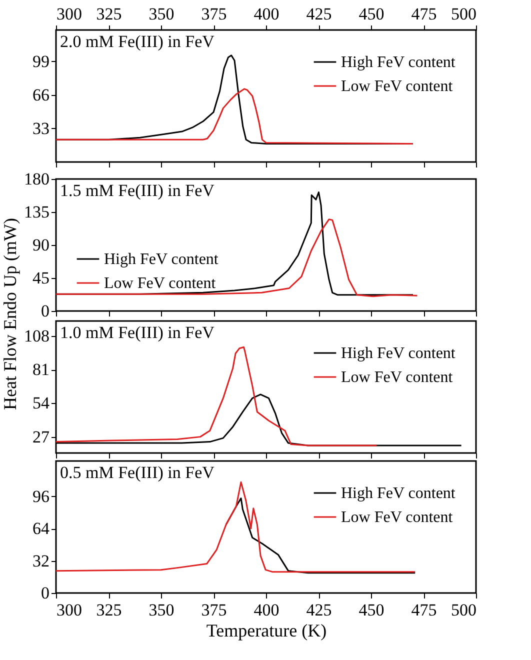 This screenshot has width=531, height=660. What do you see at coordinates (41, 94) in the screenshot?
I see `y-tick-label: 66` at bounding box center [41, 94].